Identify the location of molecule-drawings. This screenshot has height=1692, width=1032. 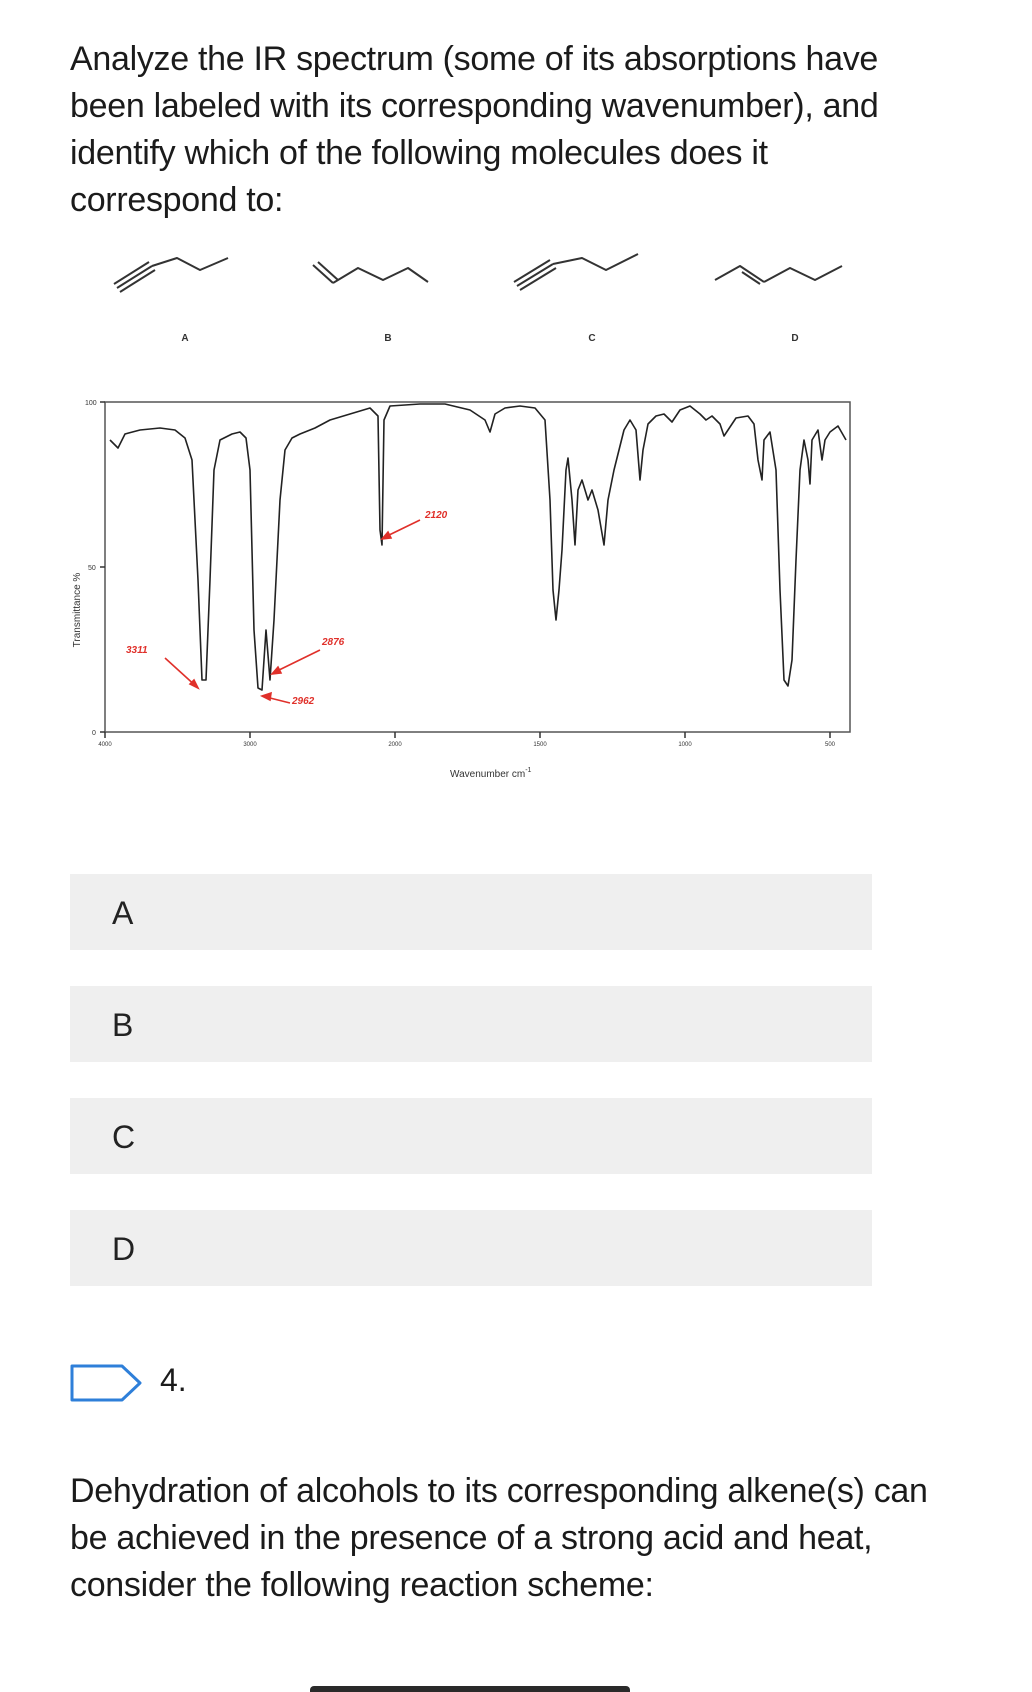
(478, 273).